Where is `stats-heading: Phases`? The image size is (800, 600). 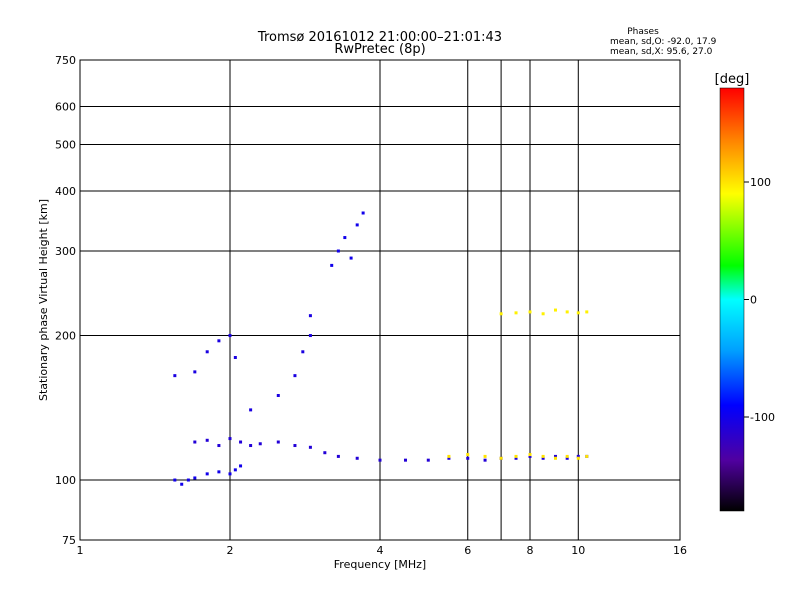 stats-heading: Phases is located at coordinates (643, 32).